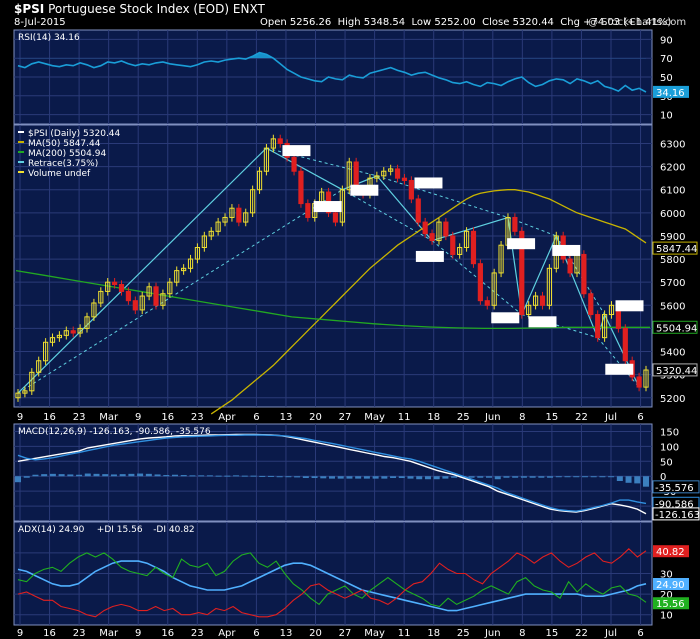 The image size is (700, 639). What do you see at coordinates (67, 154) in the screenshot?
I see `price-legend-item: MA(200) 5504.94` at bounding box center [67, 154].